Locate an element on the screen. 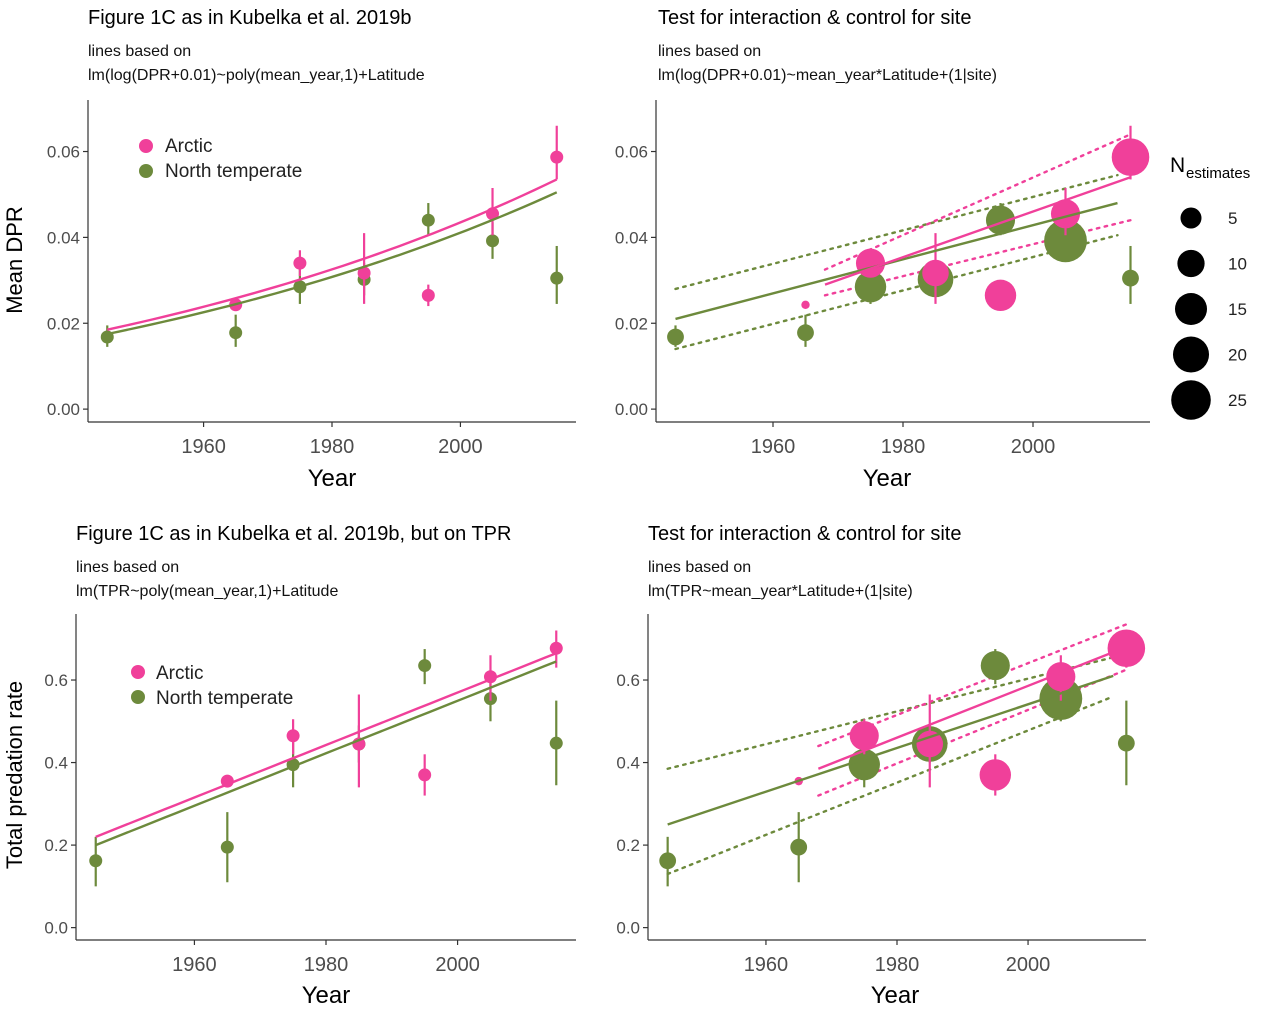  panel-subtitle-line2: lm(TPR~poly(mean_year,1)+Latitude is located at coordinates (207, 591).